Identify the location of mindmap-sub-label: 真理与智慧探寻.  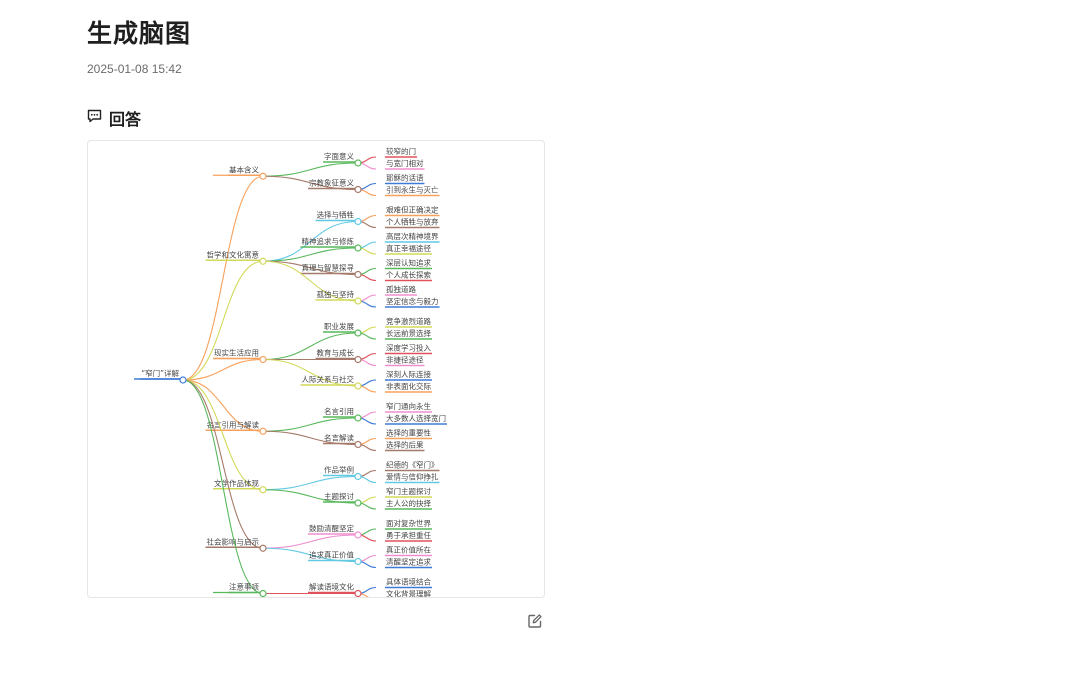
(328, 268).